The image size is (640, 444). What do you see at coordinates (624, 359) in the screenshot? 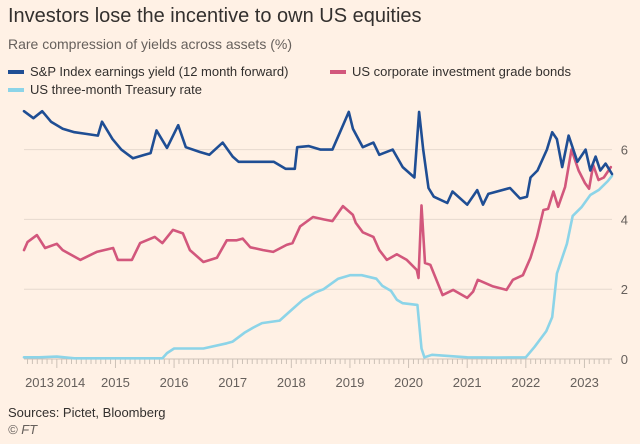
I see `y-tick-label: 0` at bounding box center [624, 359].